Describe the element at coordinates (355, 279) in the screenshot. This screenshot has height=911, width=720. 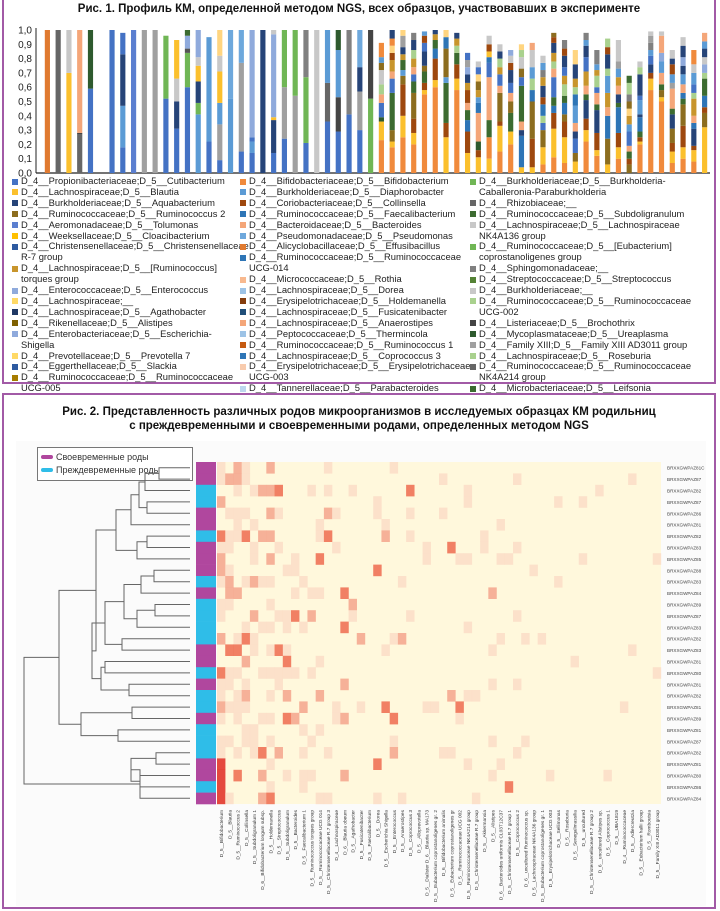
I see `legend-item: D_4__Micrococcaceae;D_5__Rothia` at that location.